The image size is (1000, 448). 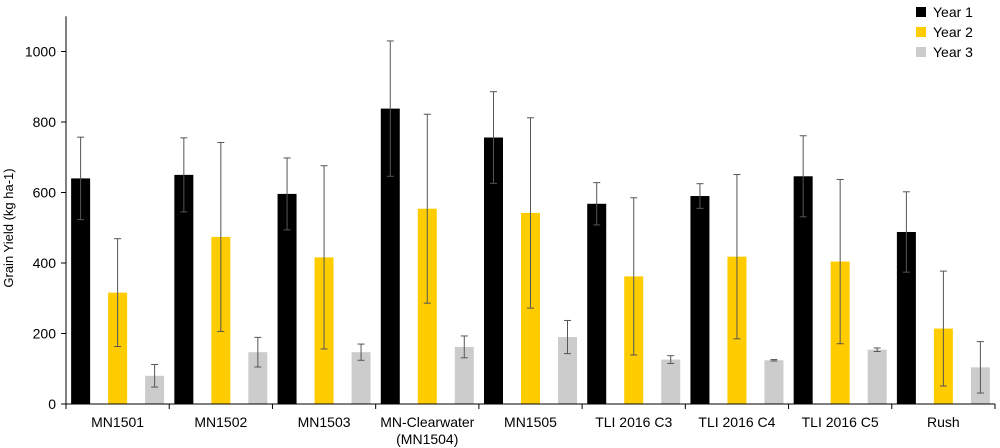 I want to click on y-axis: 0 200 400 600 800 1000, so click(x=46, y=214).